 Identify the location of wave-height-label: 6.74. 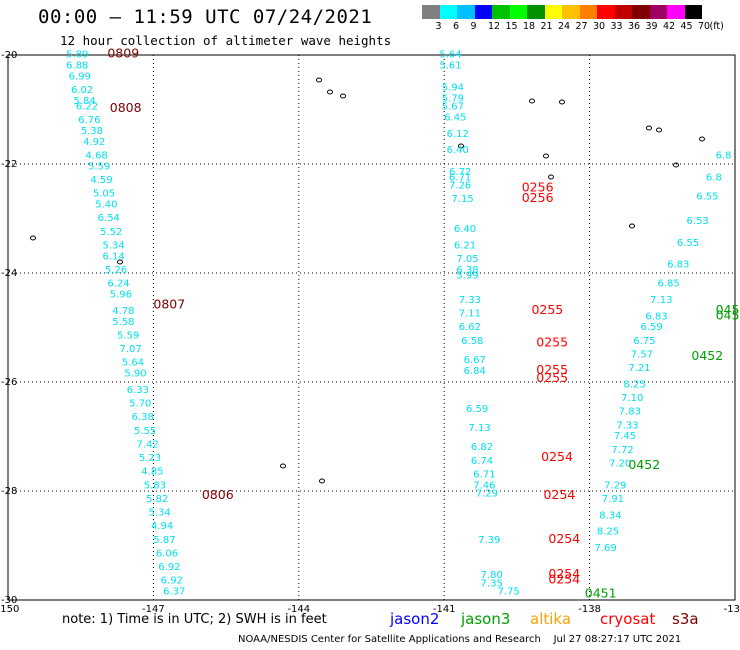
(482, 461).